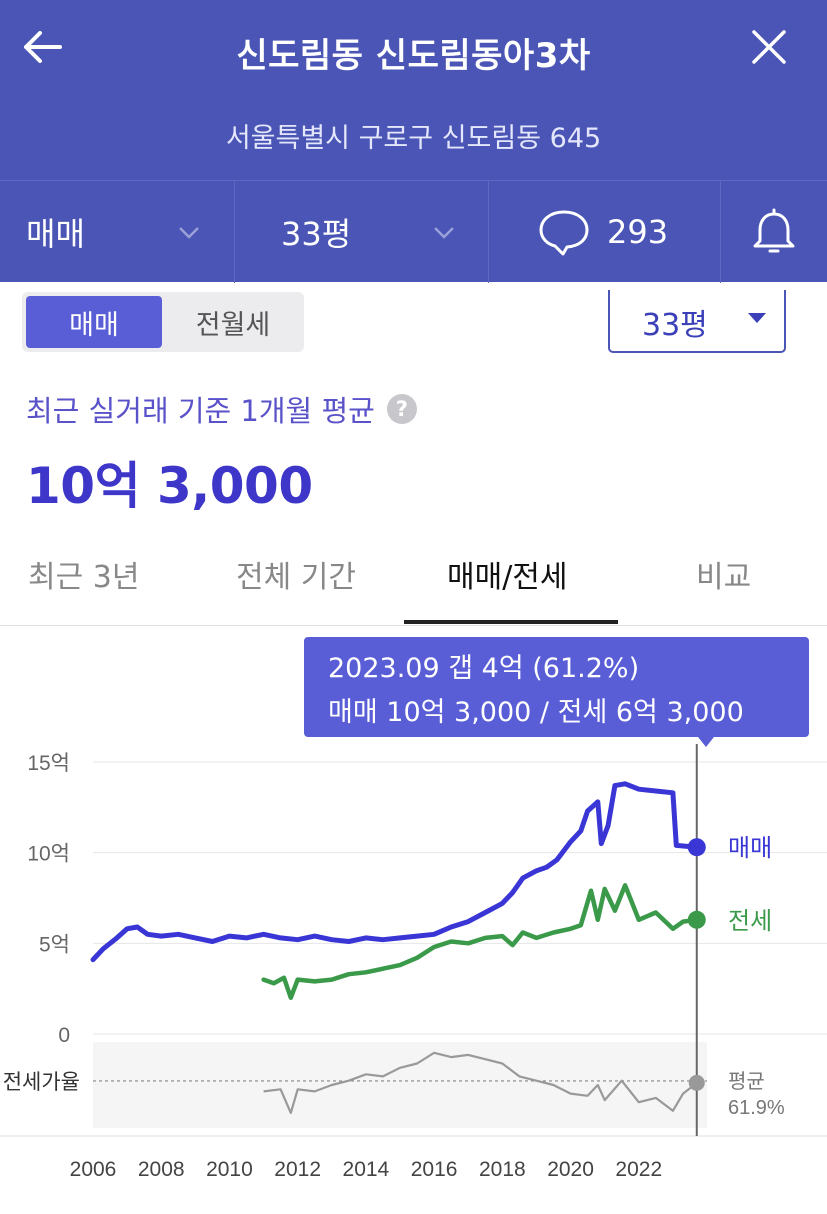  What do you see at coordinates (434, 1169) in the screenshot?
I see `x-tick-label: 2016` at bounding box center [434, 1169].